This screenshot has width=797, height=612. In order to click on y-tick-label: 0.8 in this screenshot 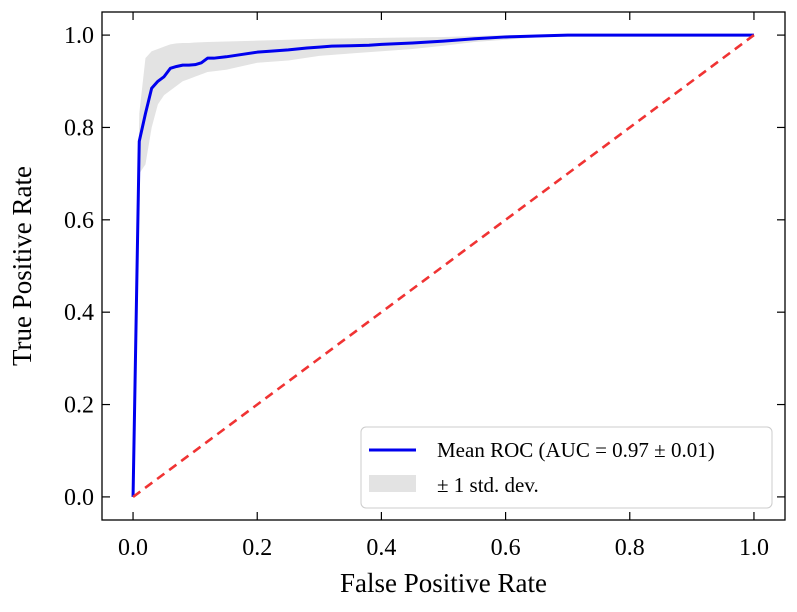, I will do `click(79, 128)`.